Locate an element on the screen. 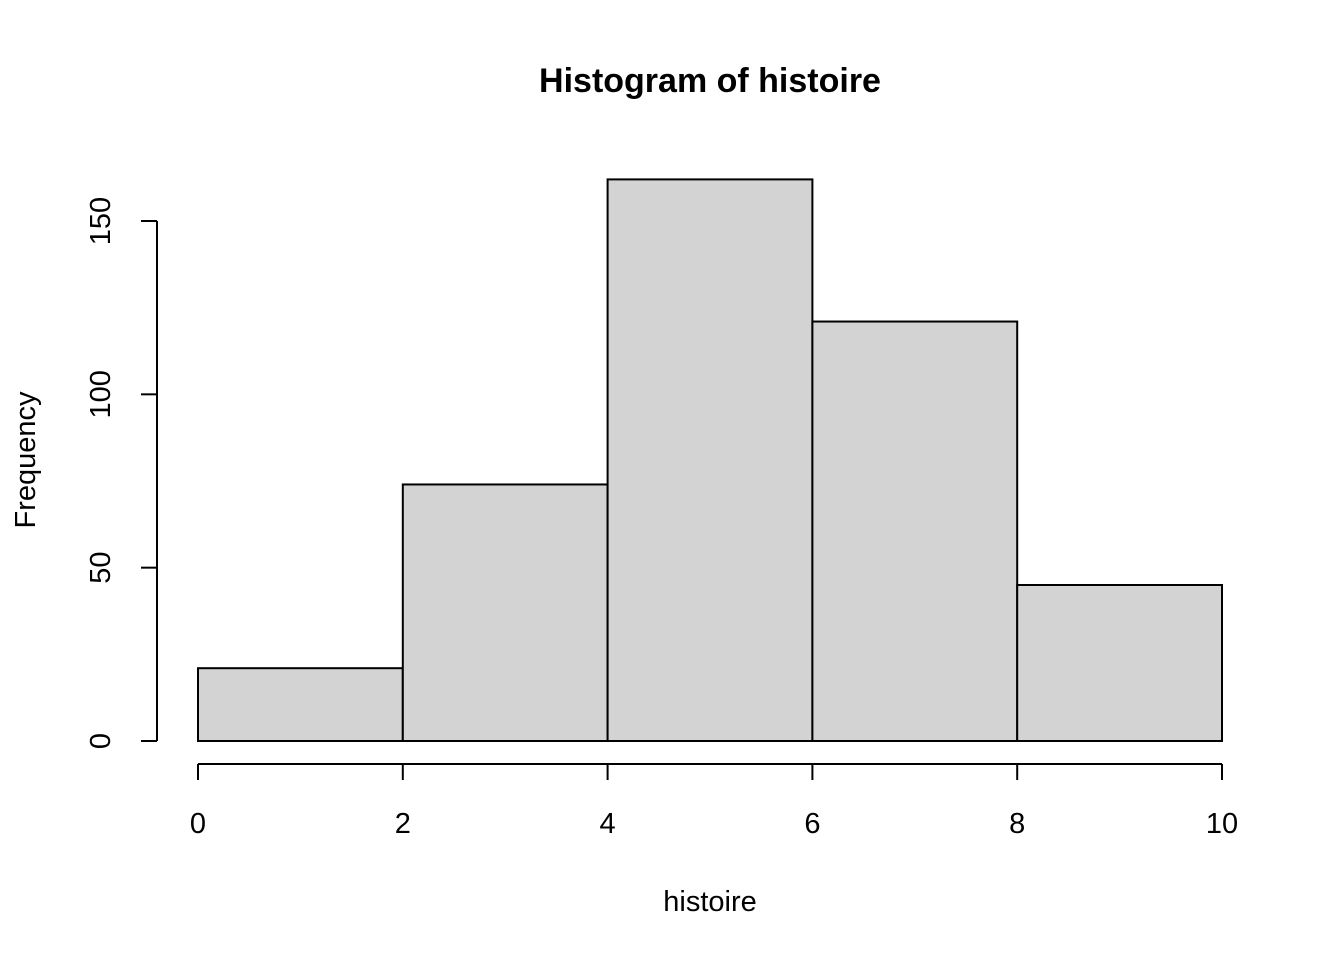  y-axis: 0 50 100 150 is located at coordinates (121, 473).